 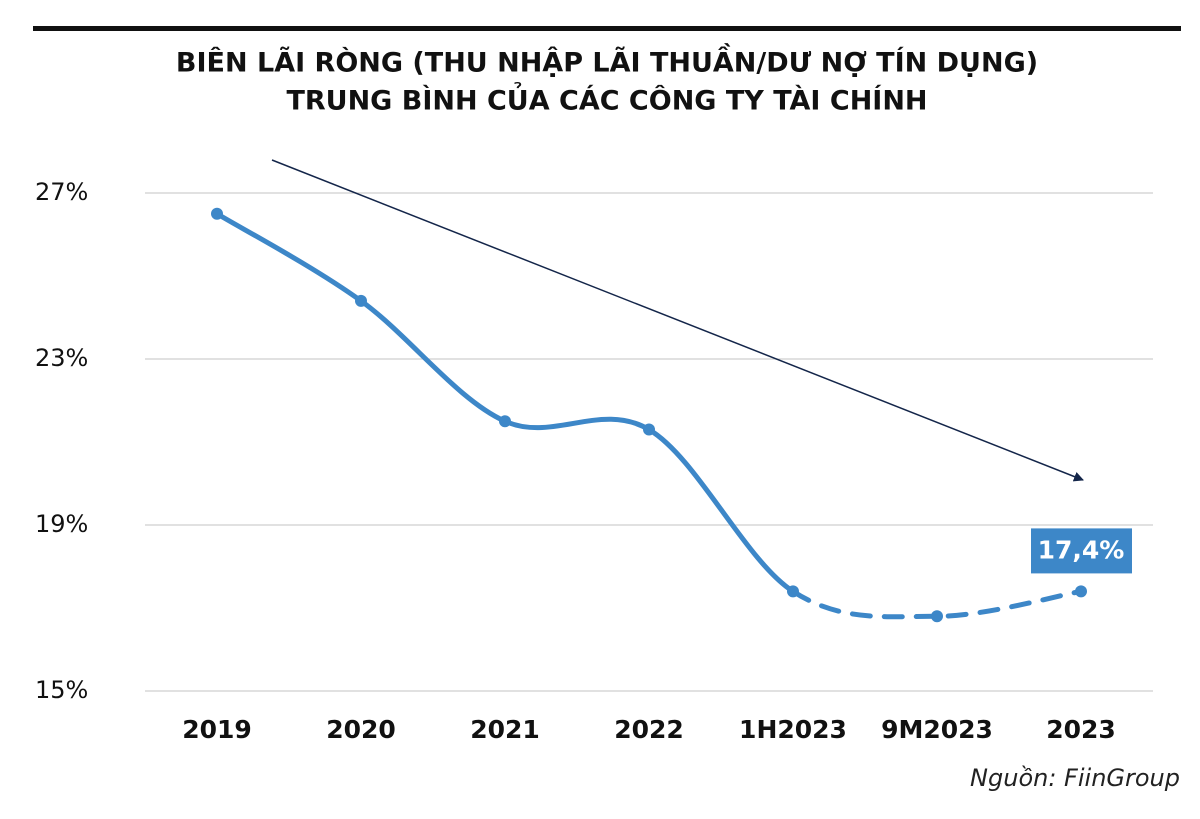 What do you see at coordinates (505, 729) in the screenshot?
I see `x-tick-label: 2021` at bounding box center [505, 729].